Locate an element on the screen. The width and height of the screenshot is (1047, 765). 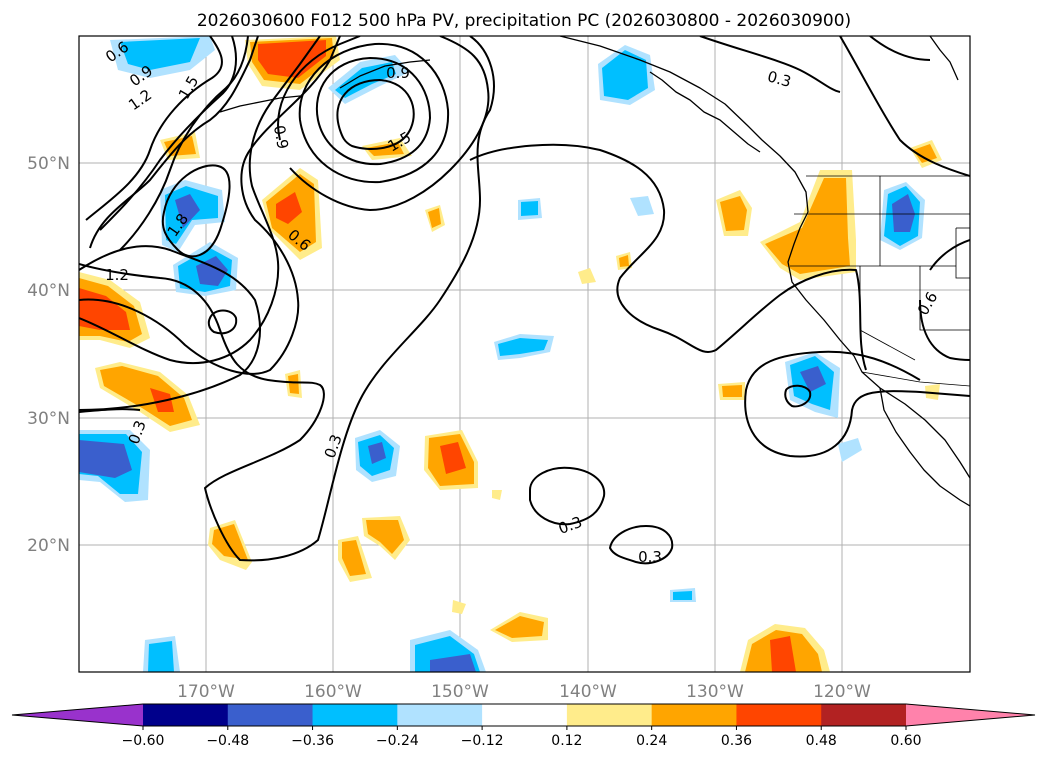
lon-label: 140°W is located at coordinates (588, 692).